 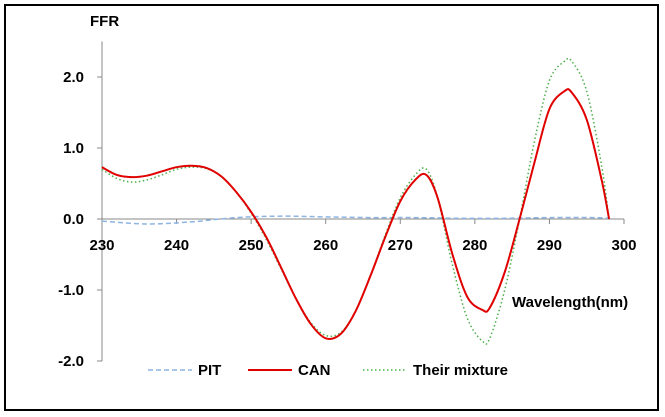 What do you see at coordinates (251, 245) in the screenshot?
I see `x-tick-label: 250` at bounding box center [251, 245].